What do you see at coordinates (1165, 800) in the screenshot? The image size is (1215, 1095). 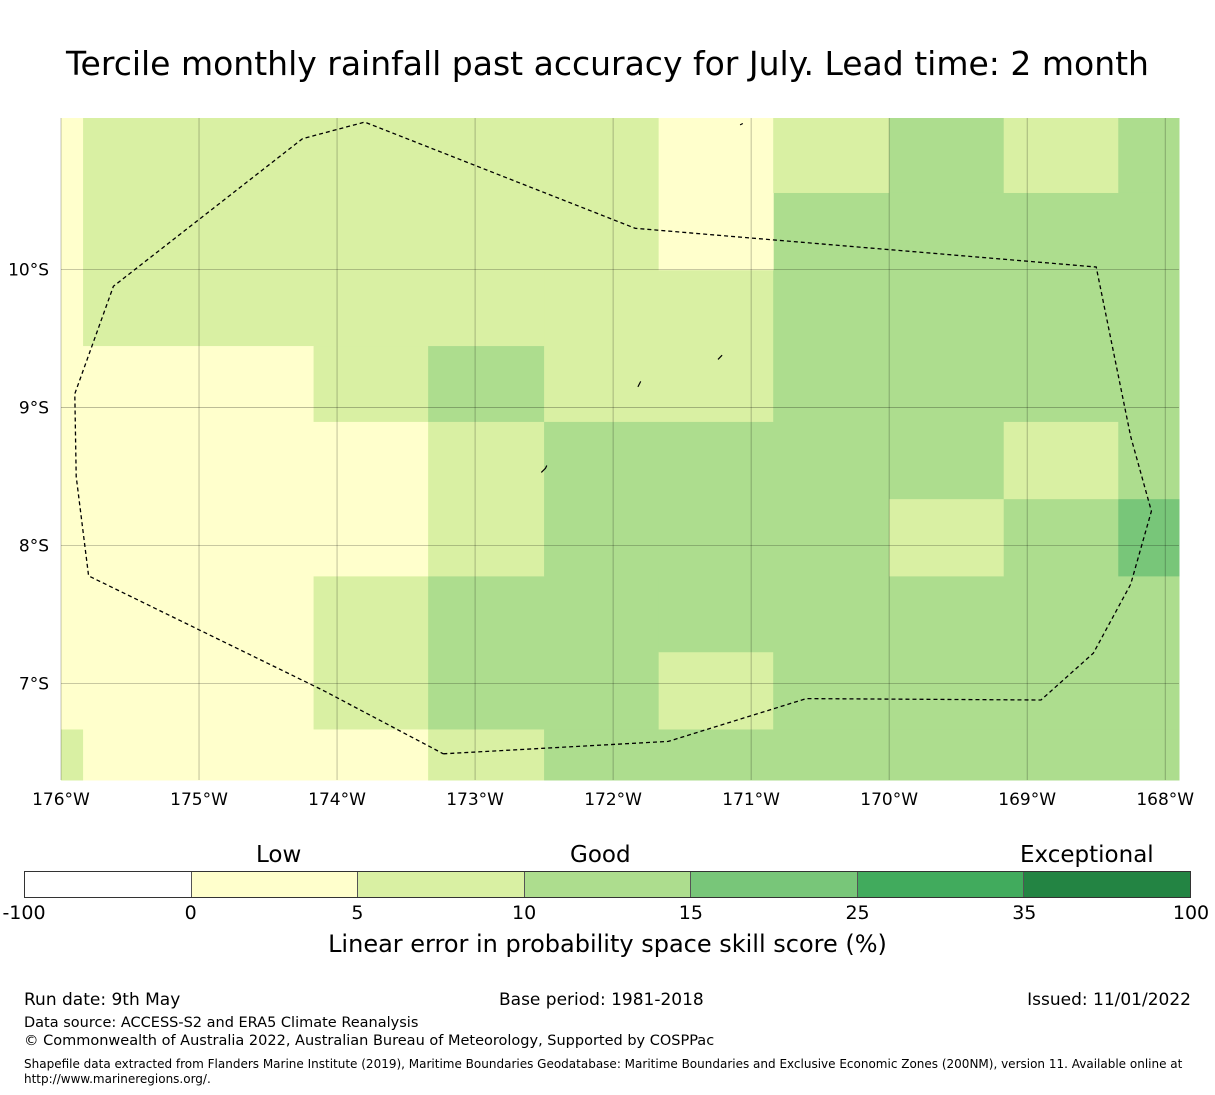 I see `longitude-tick-label: 168°W` at bounding box center [1165, 800].